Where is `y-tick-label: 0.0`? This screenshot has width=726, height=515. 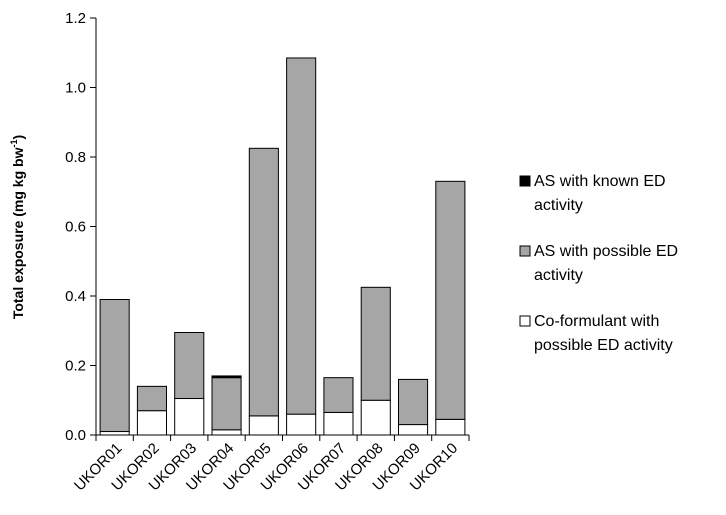 y-tick-label: 0.0 is located at coordinates (75, 435).